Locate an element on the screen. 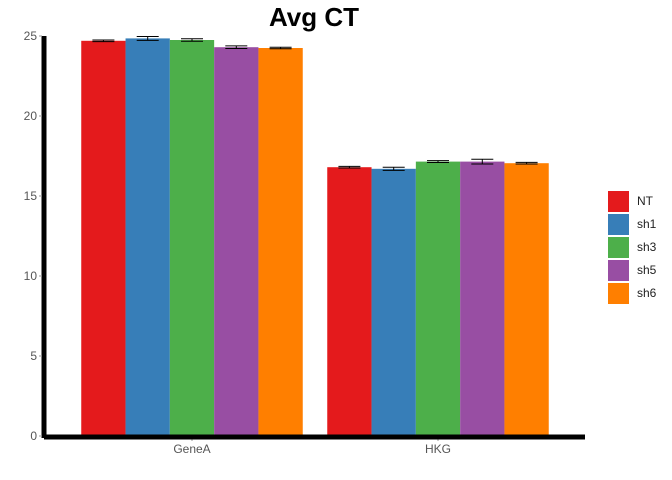 This screenshot has height=480, width=672. legend-item-sh1: sh1 is located at coordinates (632, 224).